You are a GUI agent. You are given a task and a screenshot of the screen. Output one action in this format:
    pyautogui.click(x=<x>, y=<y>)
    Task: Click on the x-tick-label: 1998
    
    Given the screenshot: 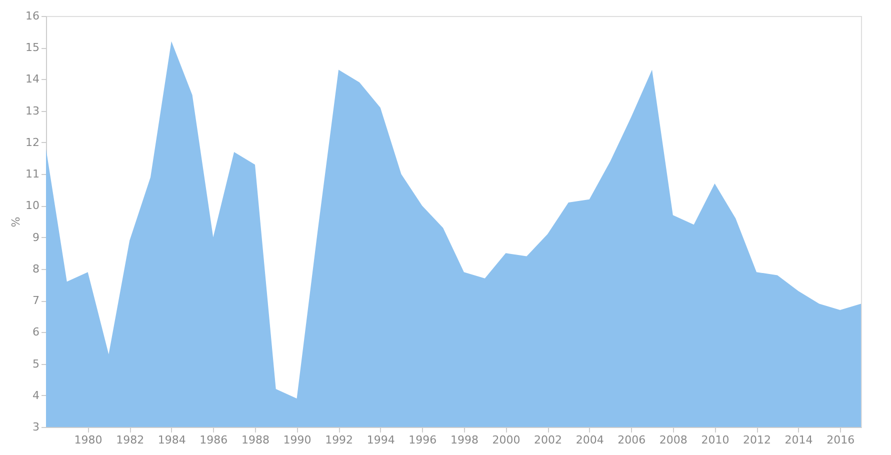 What is the action you would take?
    pyautogui.click(x=464, y=440)
    